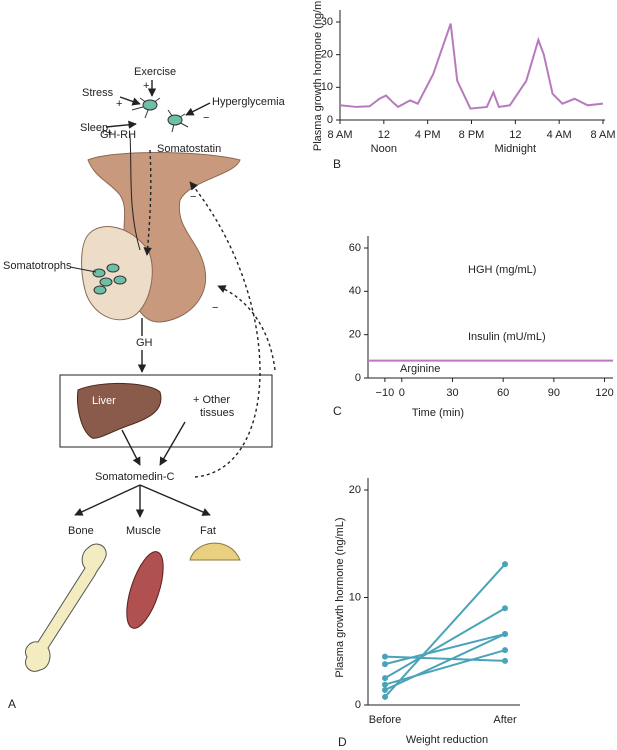 The width and height of the screenshot is (617, 750). I want to click on input-label: Sleep, so click(94, 128).